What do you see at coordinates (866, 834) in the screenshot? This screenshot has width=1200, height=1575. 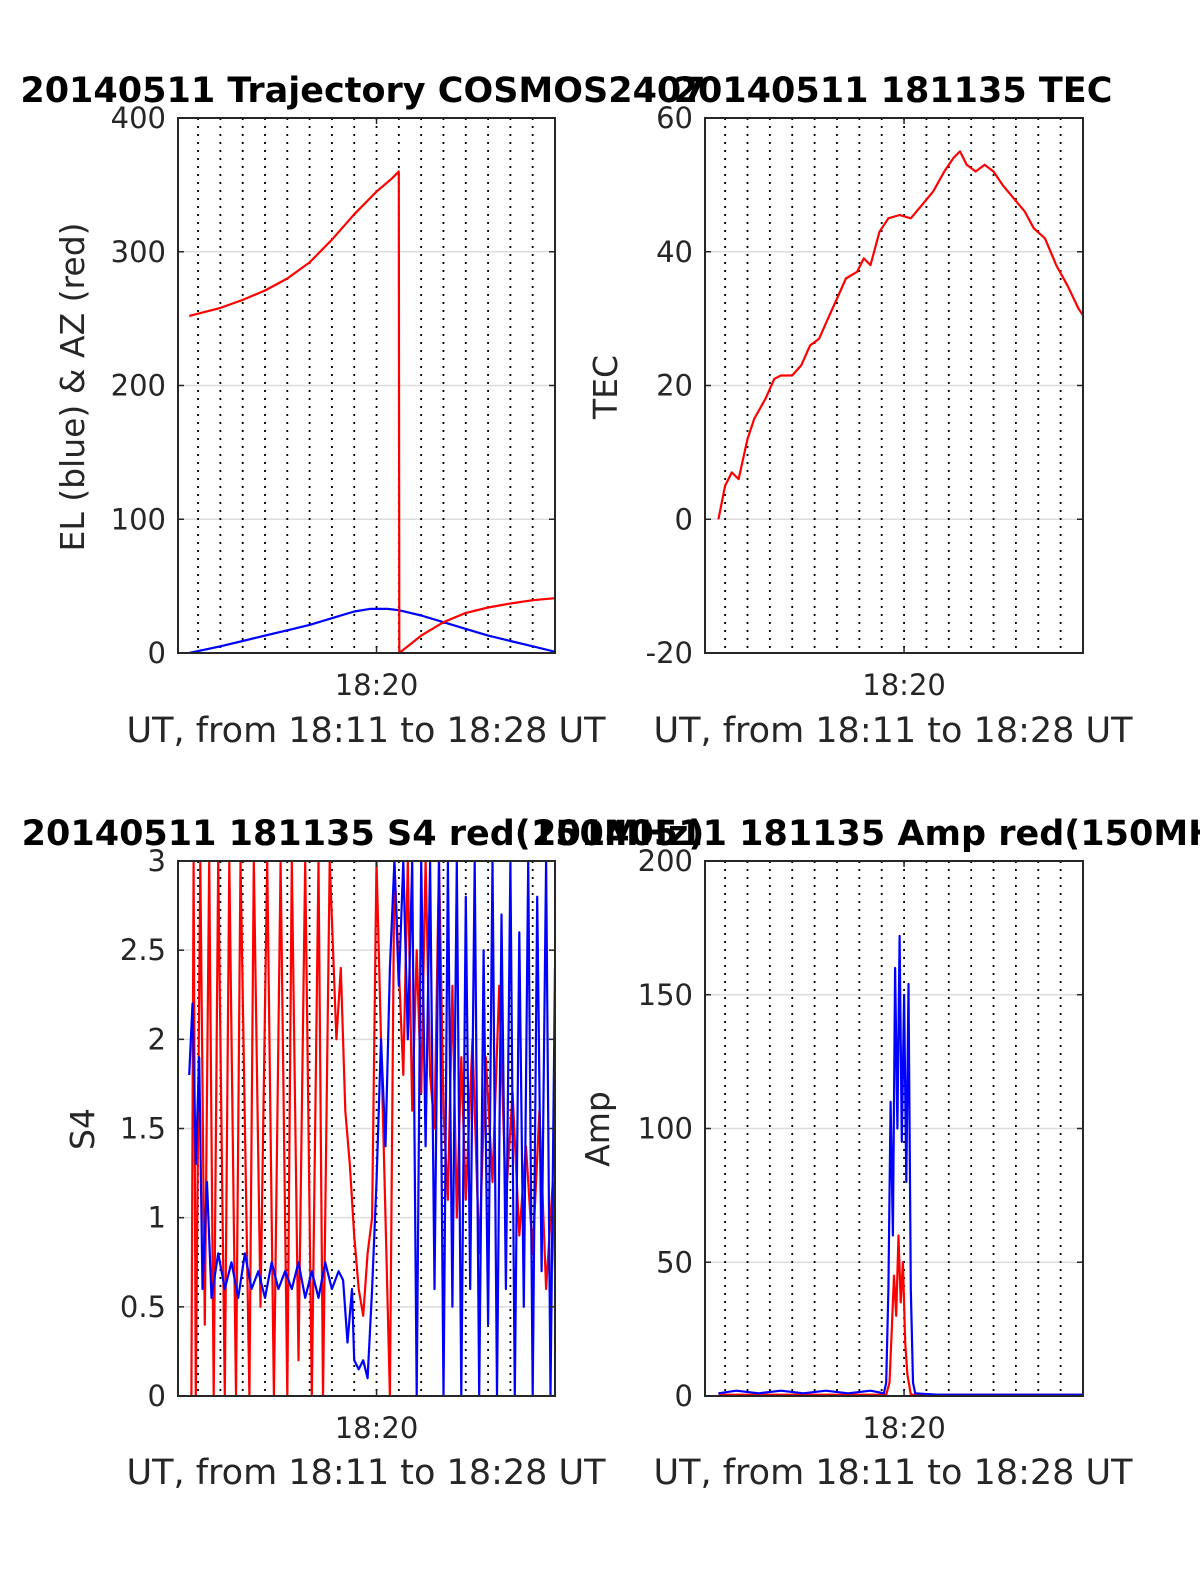 I see `chart-title: 20140511 181135 Amp red(150MHz)` at bounding box center [866, 834].